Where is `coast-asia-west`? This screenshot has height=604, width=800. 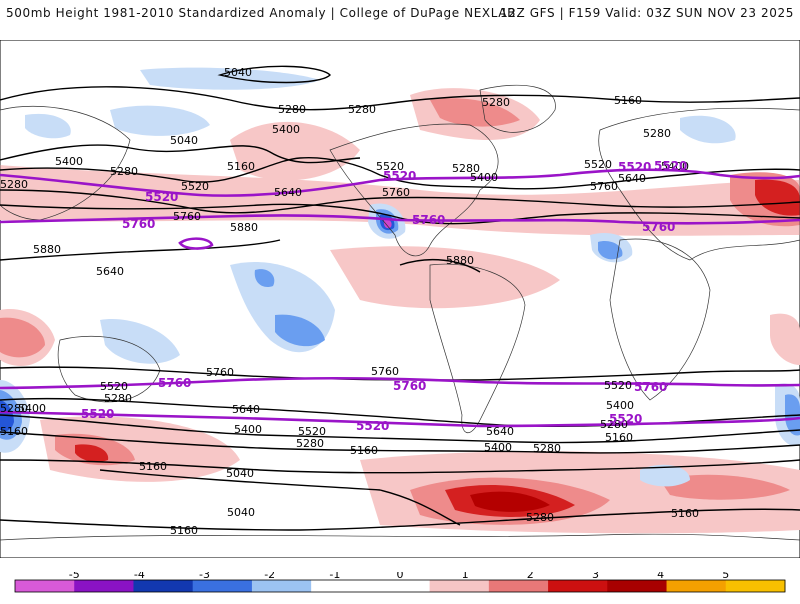 coast-asia-west is located at coordinates (65, 163).